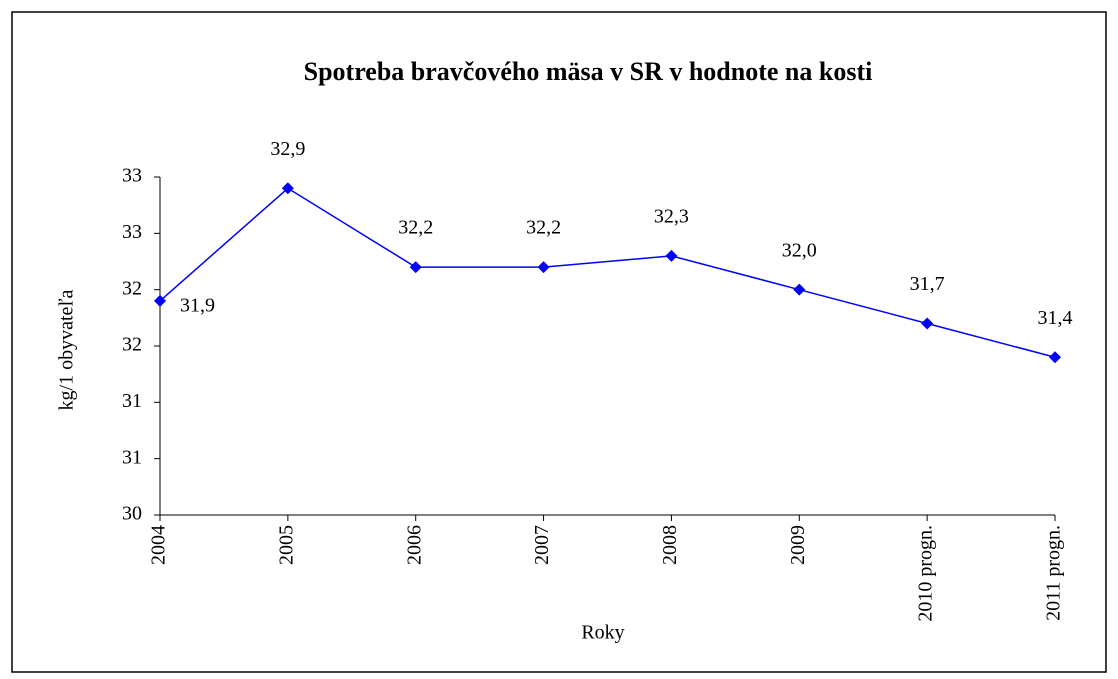 This screenshot has height=679, width=1118. What do you see at coordinates (197, 306) in the screenshot?
I see `data-label: 31,9` at bounding box center [197, 306].